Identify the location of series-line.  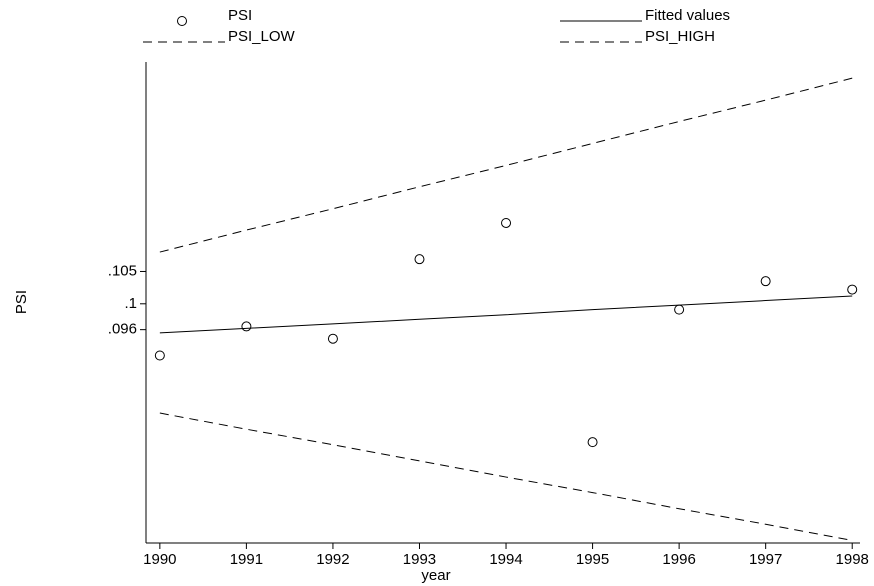
(506, 314).